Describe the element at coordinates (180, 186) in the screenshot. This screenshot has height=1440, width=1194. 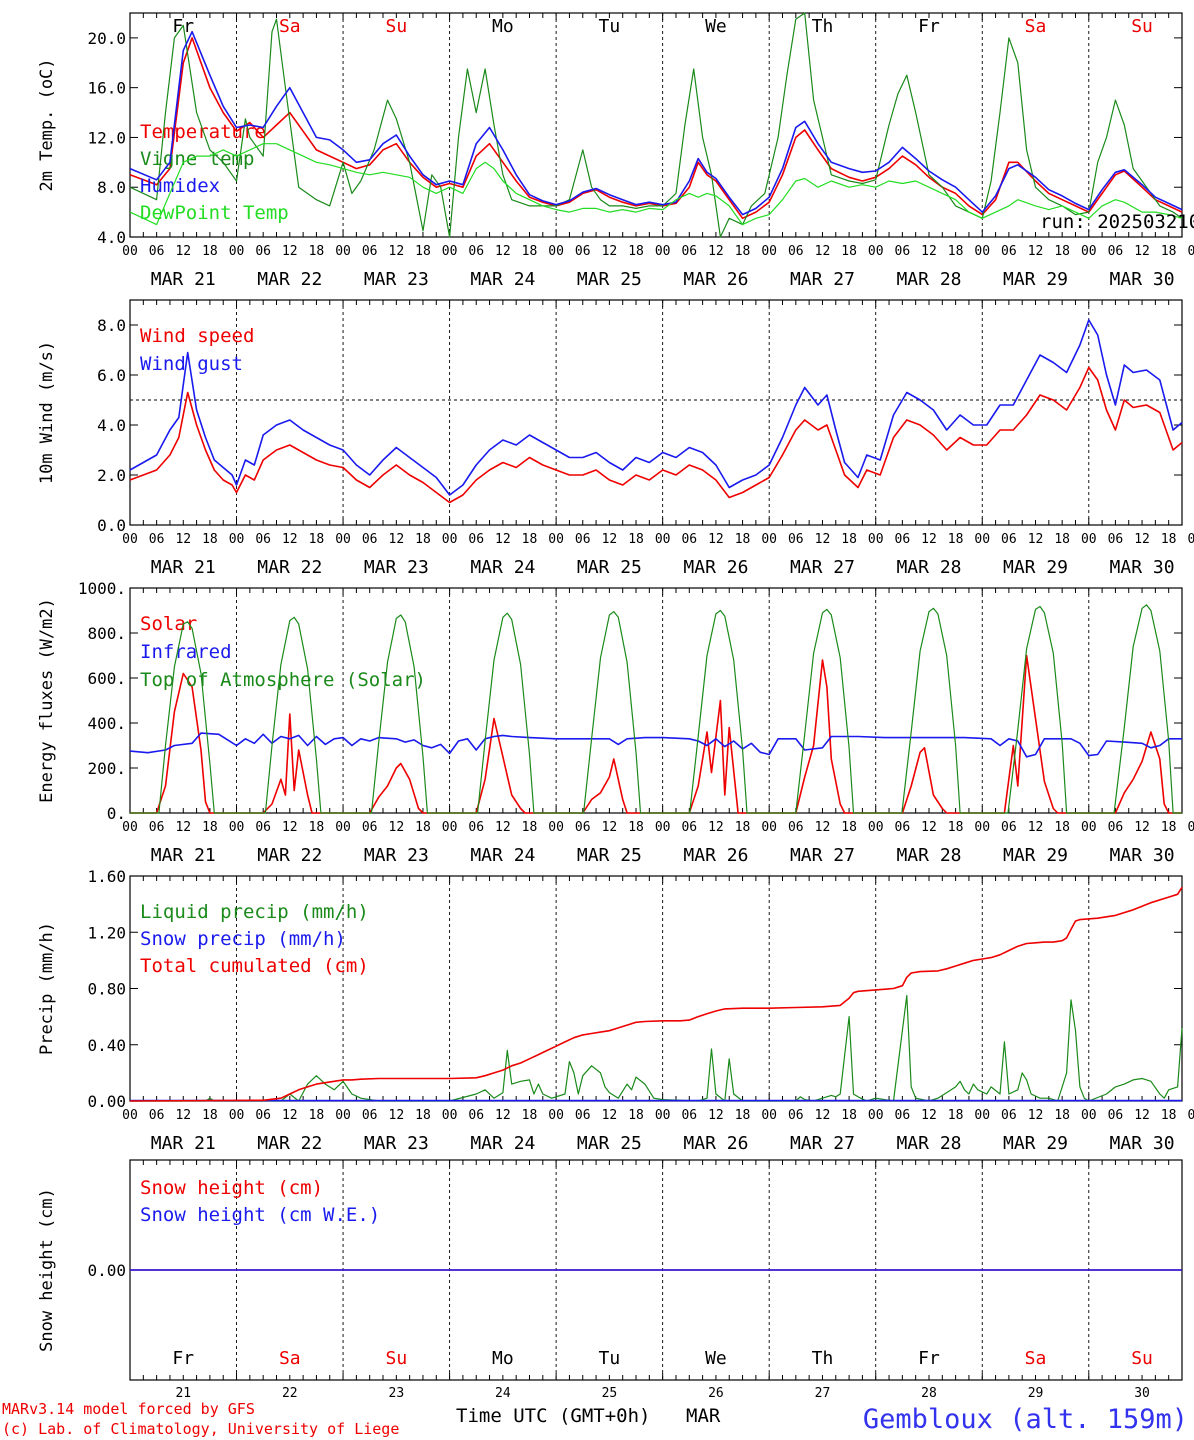
I see `legend-entry: Humidex` at that location.